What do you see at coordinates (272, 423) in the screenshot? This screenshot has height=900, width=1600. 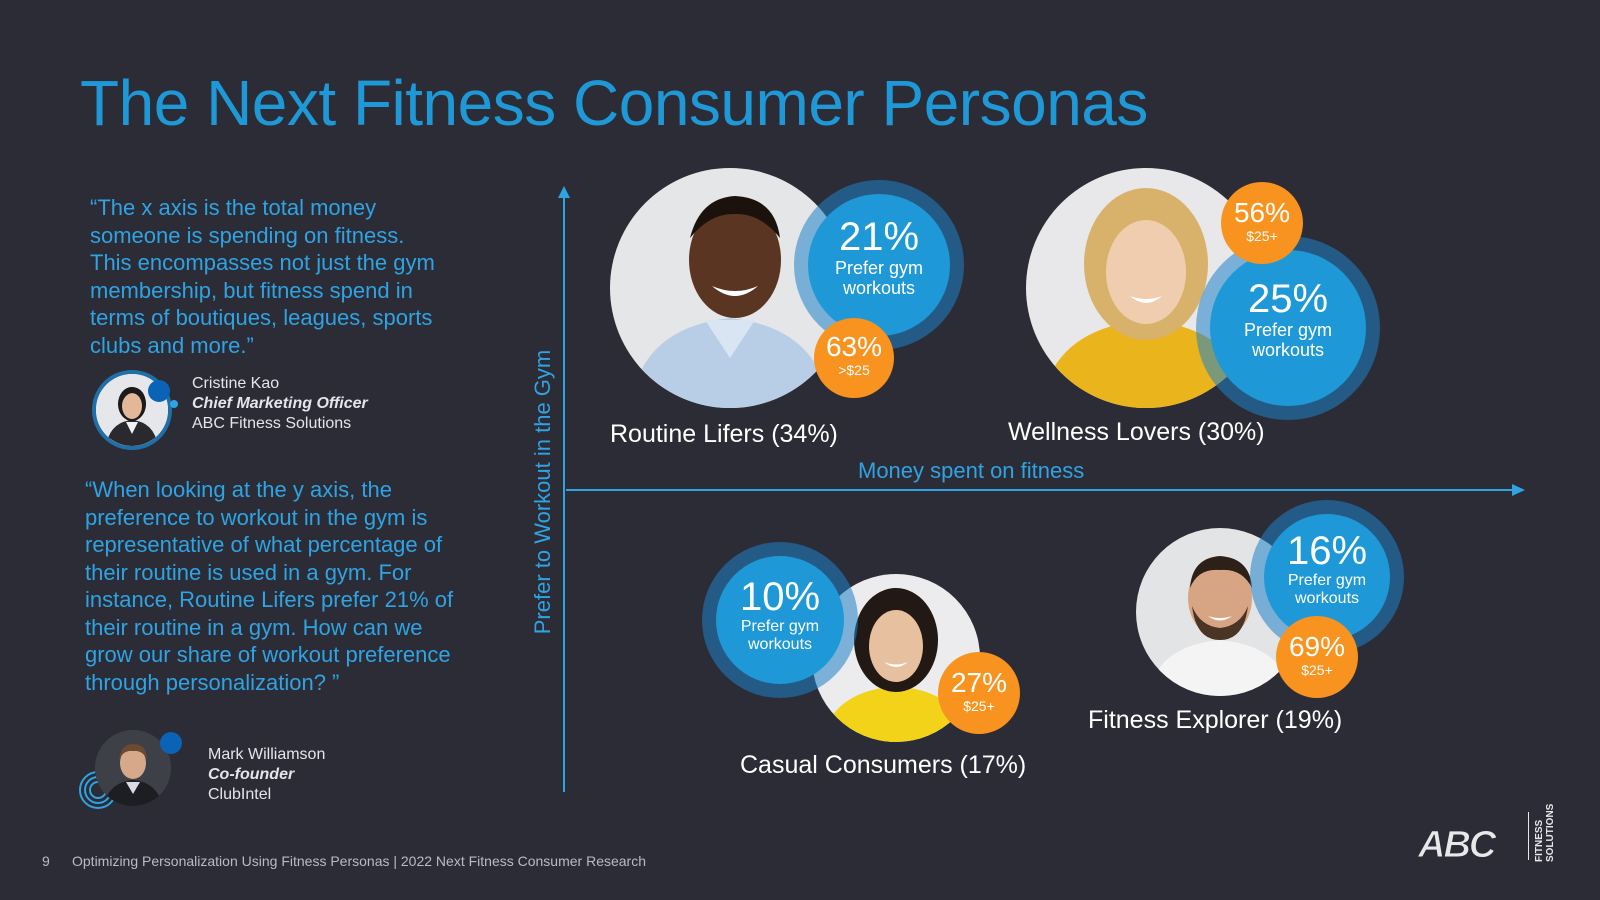 I see `author-org: ABC Fitness Solutions` at bounding box center [272, 423].